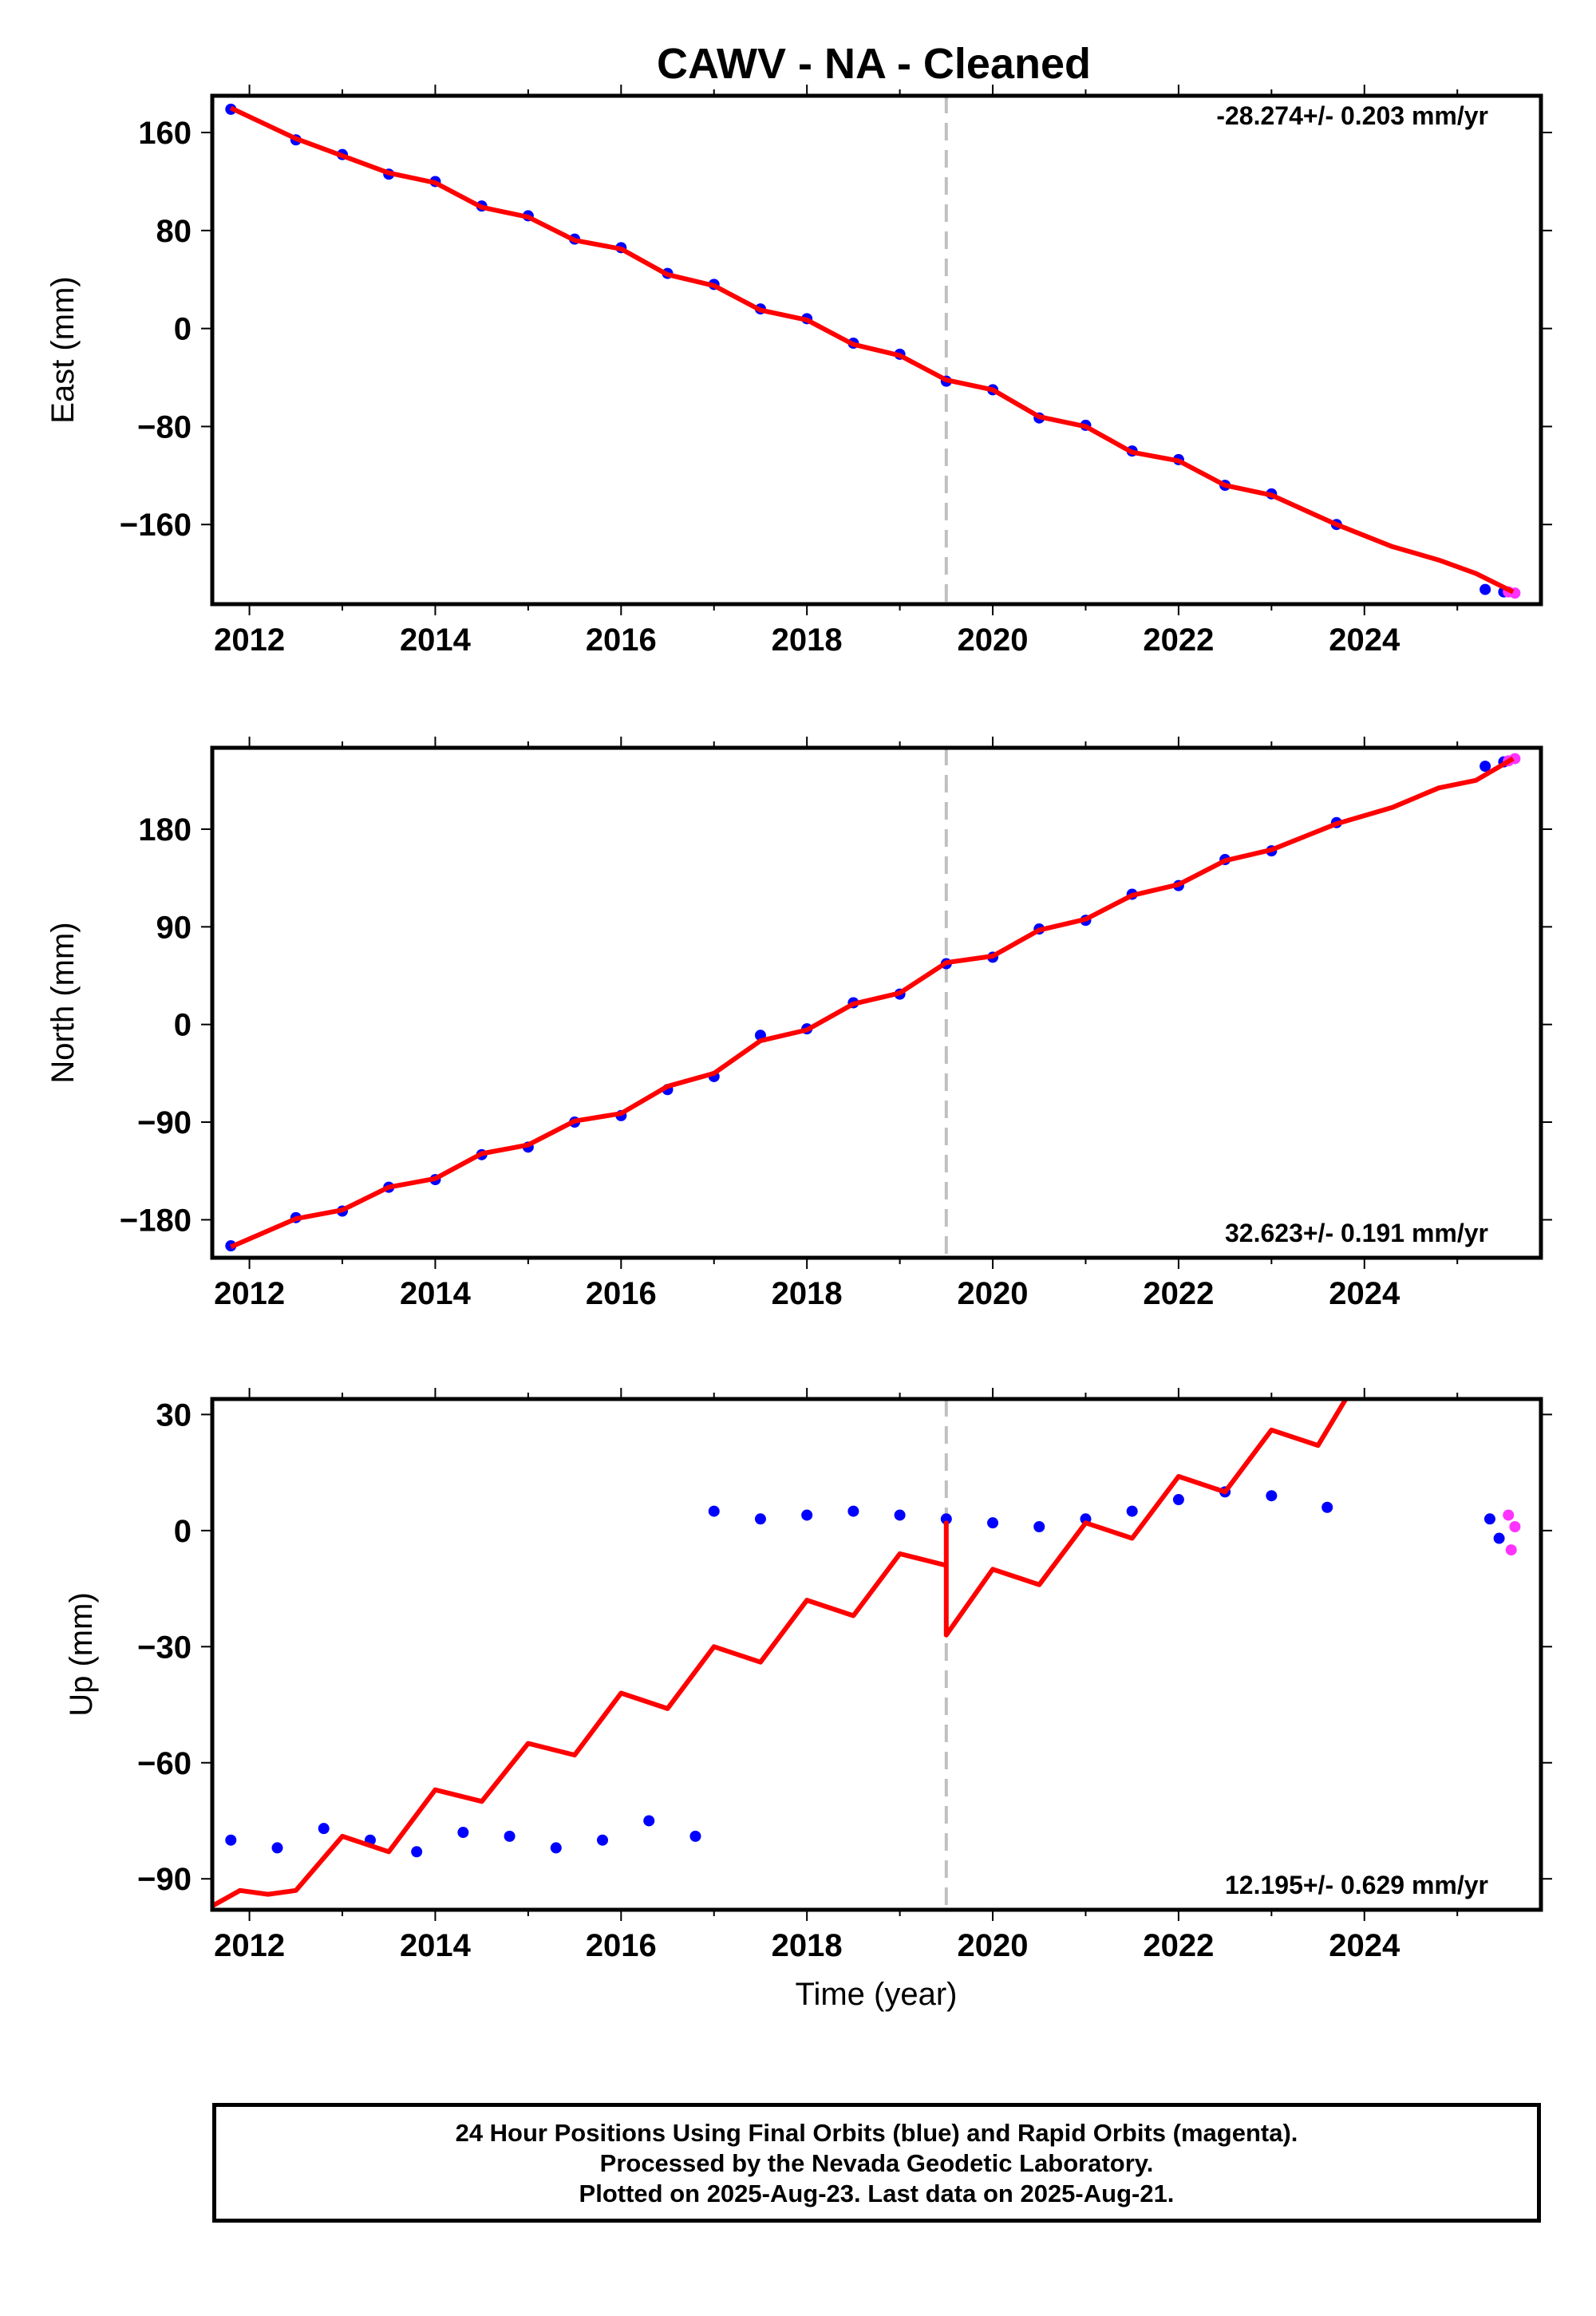 The height and width of the screenshot is (2316, 1596). Describe the element at coordinates (1364, 1945) in the screenshot. I see `up-x-tick-label: 2024` at that location.